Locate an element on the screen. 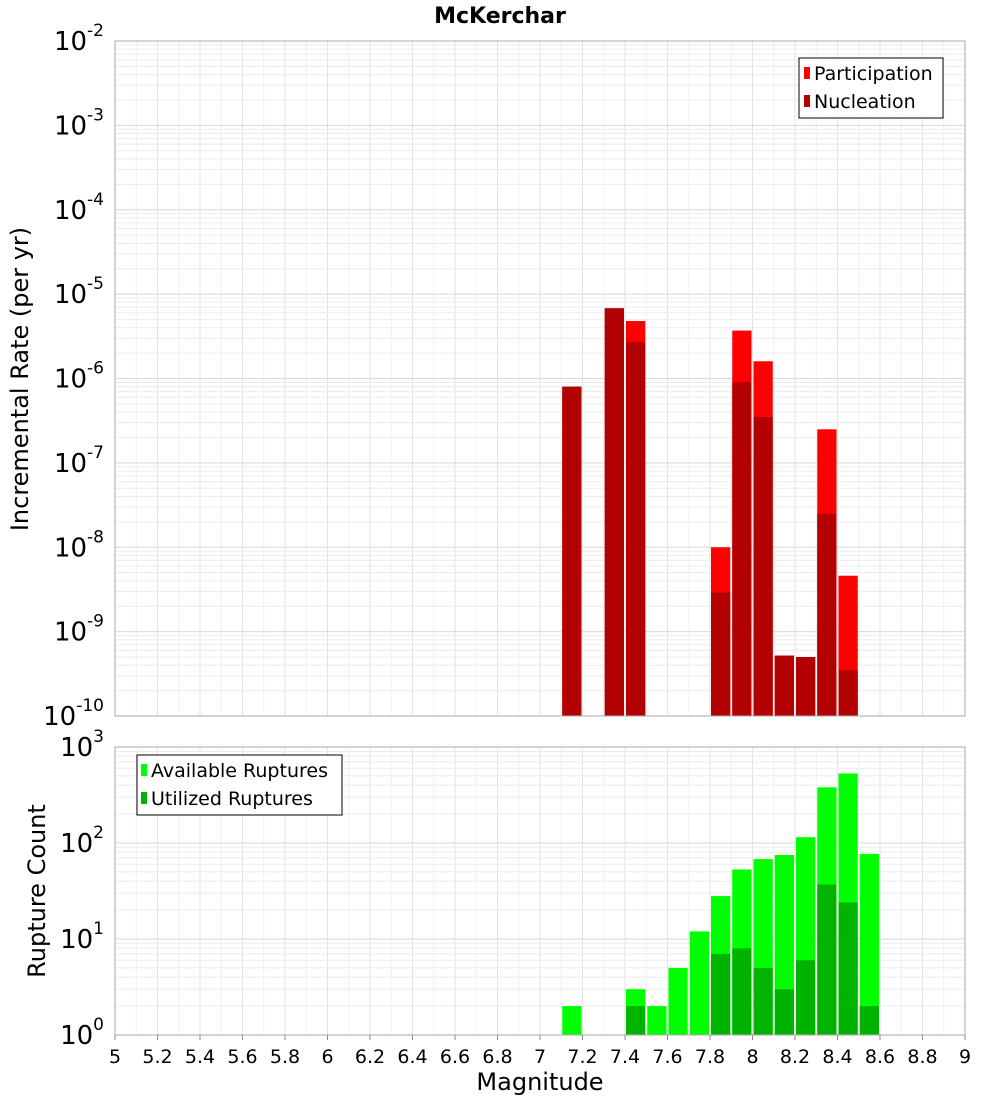 Image resolution: width=1000 pixels, height=1100 pixels. bottom-y-tick-label: 10² is located at coordinates (82, 841).